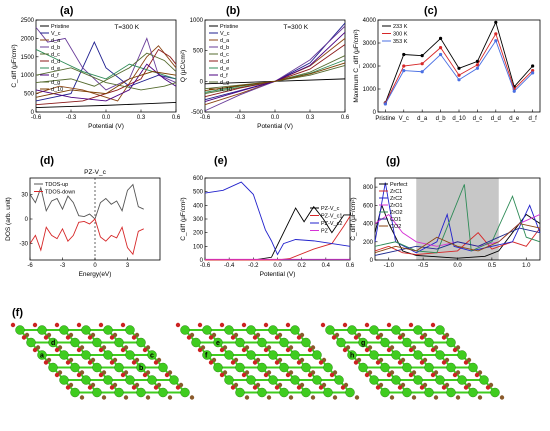 This screenshot has height=431, width=550. What do you see at coordinates (400, 27) in the screenshot?
I see `legend-entry: 233 K` at bounding box center [400, 27].